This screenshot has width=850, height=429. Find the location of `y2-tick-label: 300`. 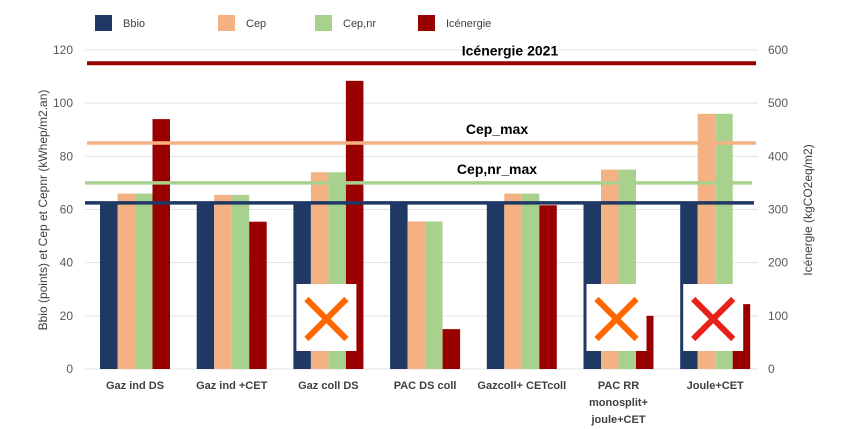

y2-tick-label: 300 is located at coordinates (778, 210).